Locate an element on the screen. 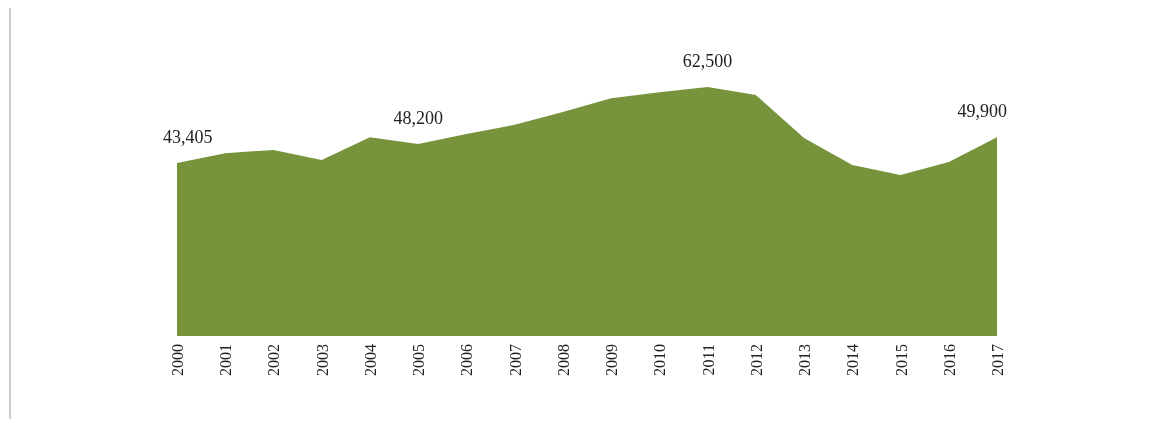 The width and height of the screenshot is (1158, 427). x-tick-label: 2003 is located at coordinates (322, 360).